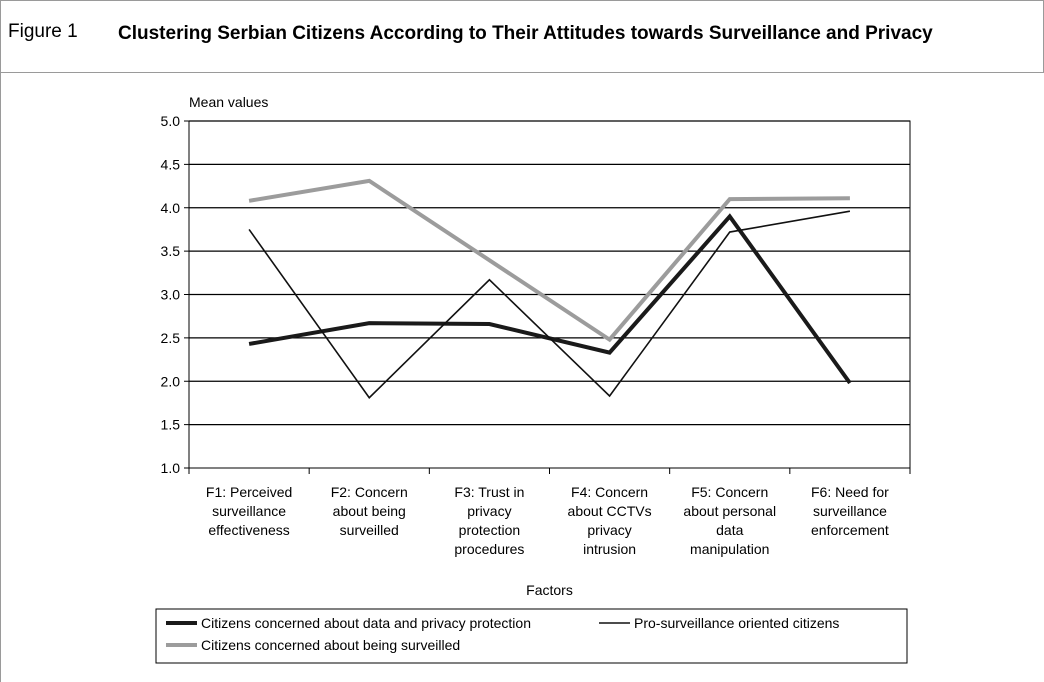 The image size is (1044, 682). What do you see at coordinates (171, 251) in the screenshot?
I see `y-tick-label: 3.5` at bounding box center [171, 251].